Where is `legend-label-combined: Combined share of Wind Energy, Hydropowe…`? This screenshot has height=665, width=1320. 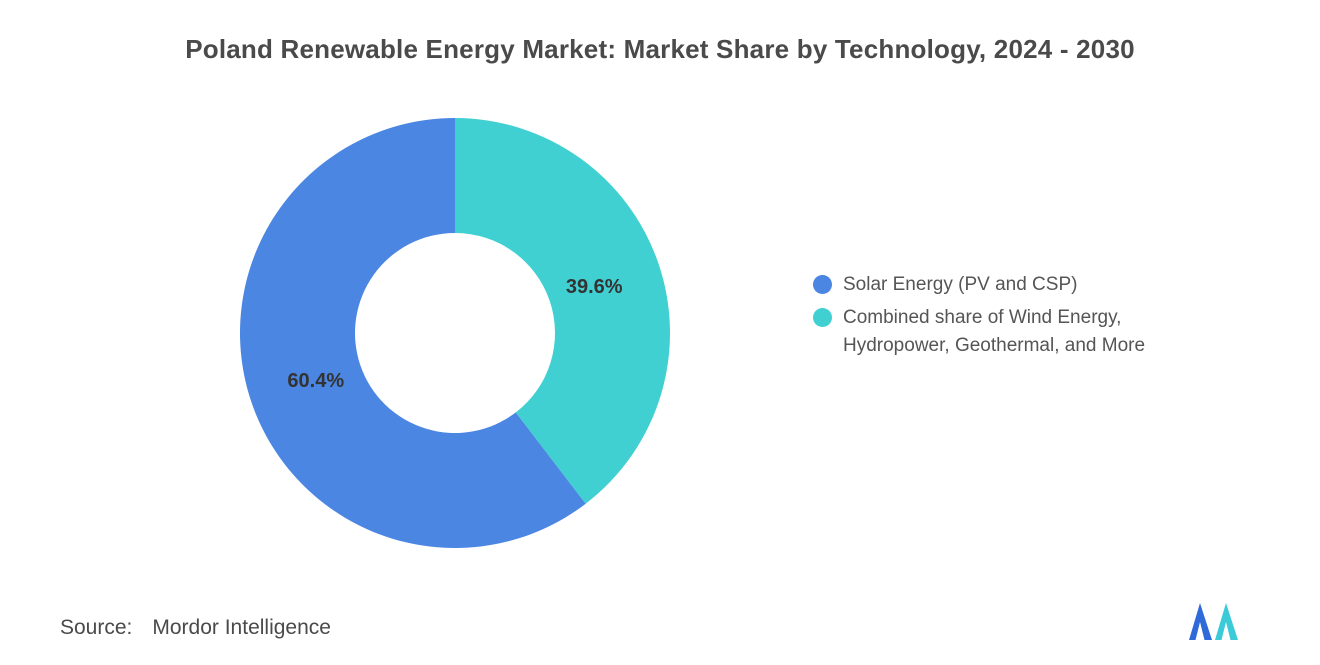
legend-label-combined: Combined share of Wind Energy, Hydropowe… is located at coordinates (994, 331).